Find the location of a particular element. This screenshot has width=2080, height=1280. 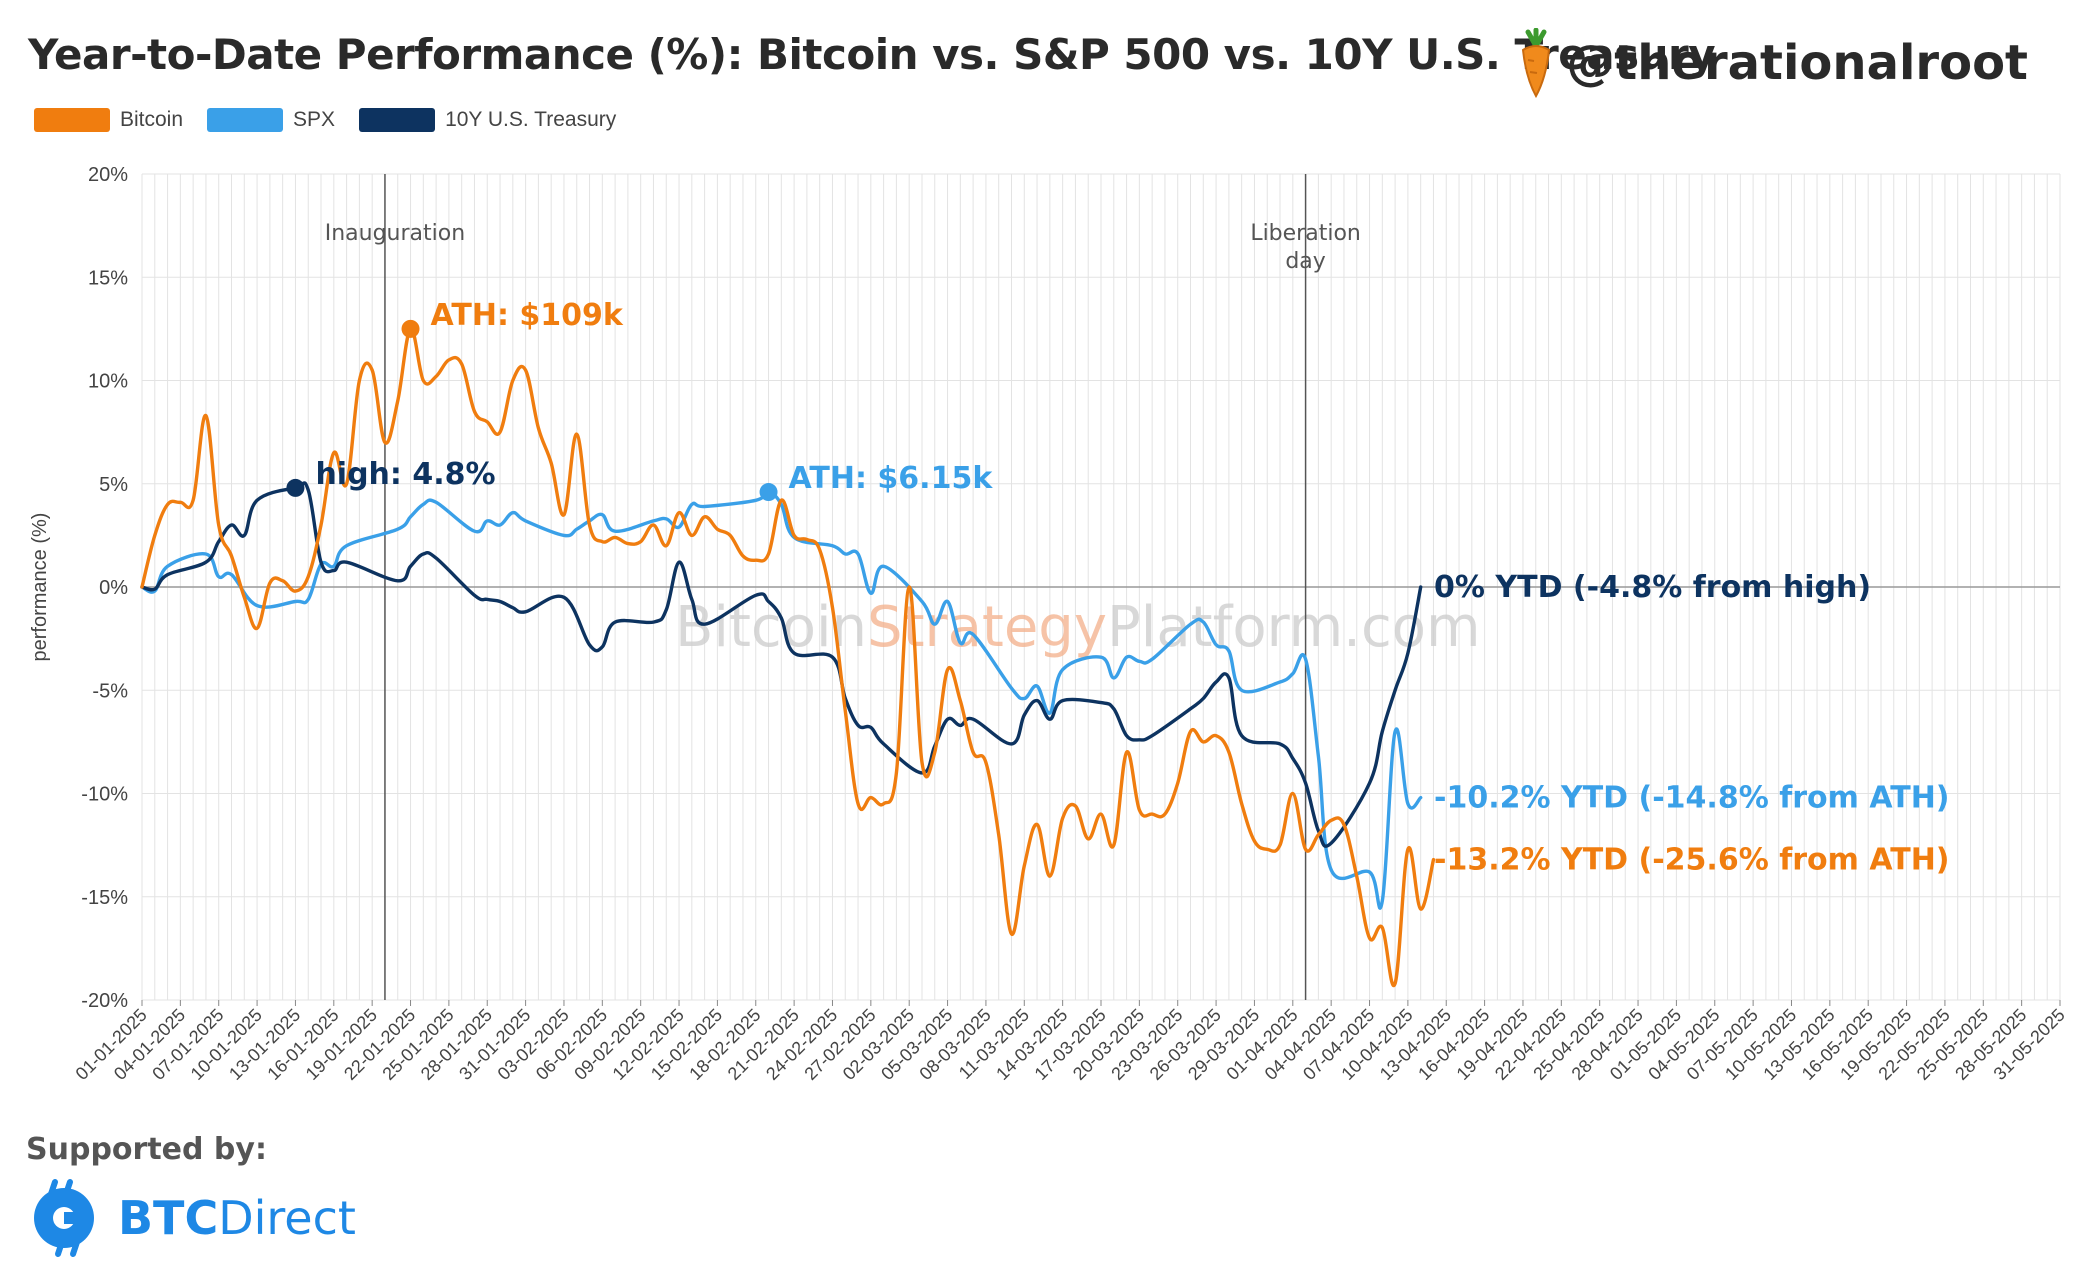

y-tick-label: 0% is located at coordinates (113, 588).